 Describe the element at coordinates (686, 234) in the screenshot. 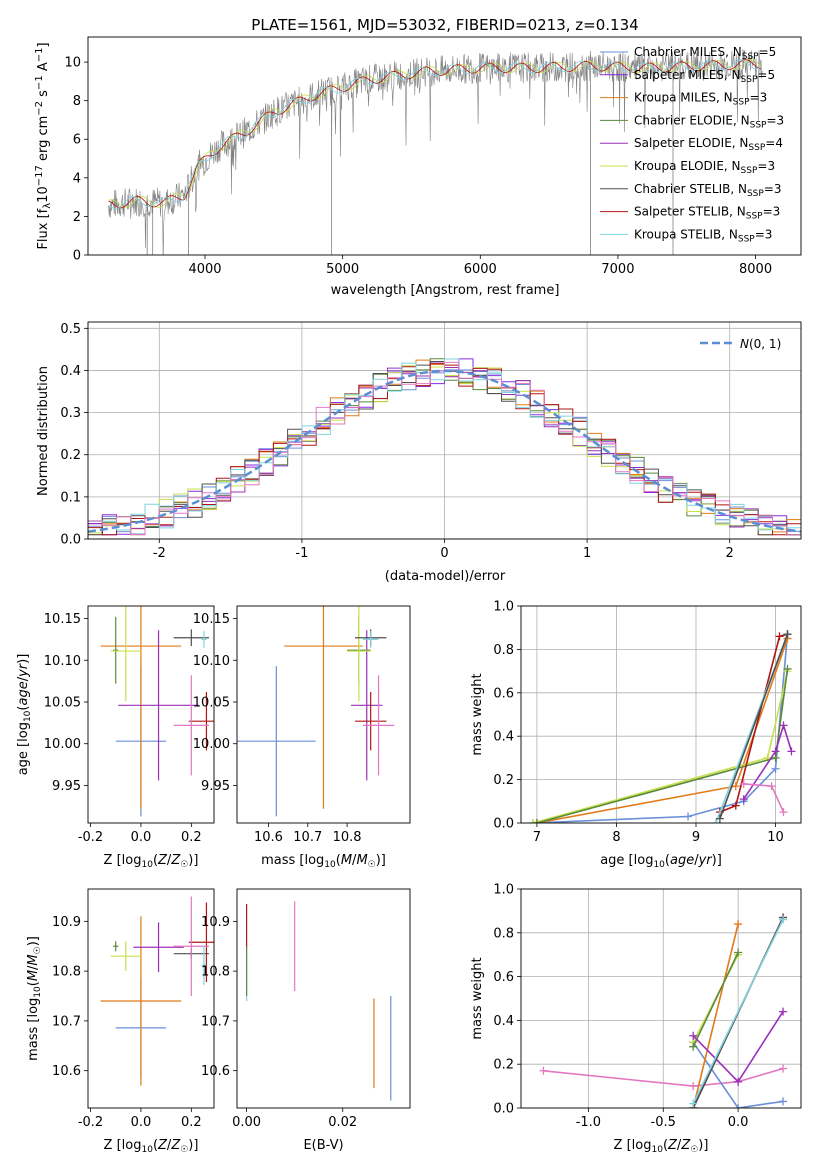

I see `spectrum-legend-entry-part: Kroupa STELIB, N` at that location.